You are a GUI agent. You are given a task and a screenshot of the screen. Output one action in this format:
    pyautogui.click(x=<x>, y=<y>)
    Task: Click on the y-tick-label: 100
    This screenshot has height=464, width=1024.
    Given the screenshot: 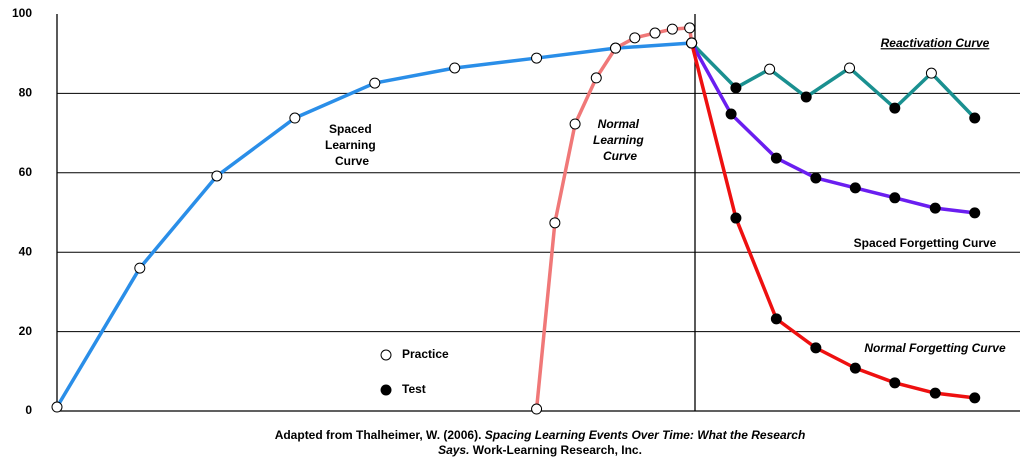 What is the action you would take?
    pyautogui.click(x=22, y=13)
    